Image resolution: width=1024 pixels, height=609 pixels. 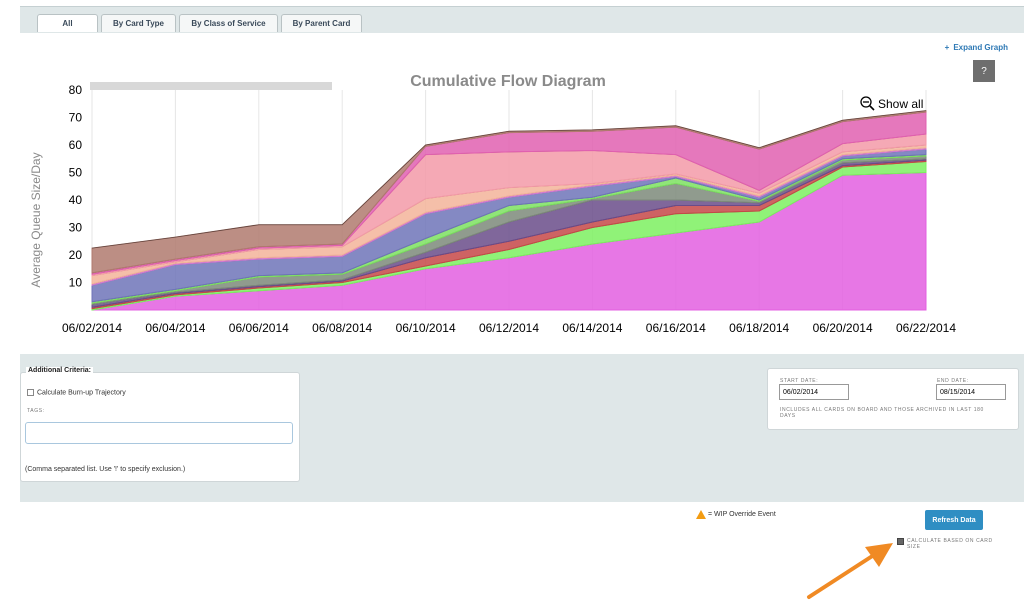 I want to click on y-tick-label: 20, so click(x=76, y=255).